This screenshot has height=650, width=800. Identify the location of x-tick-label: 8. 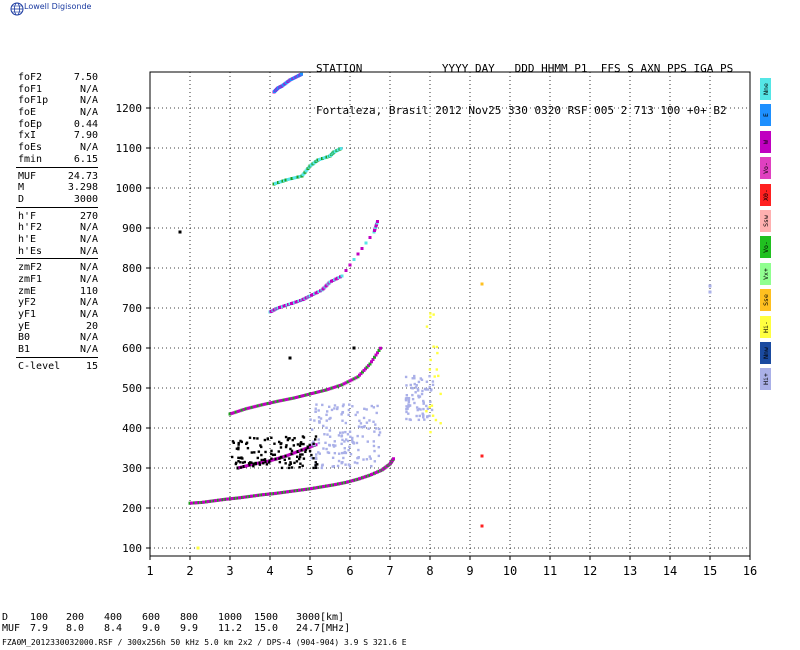
(429, 571).